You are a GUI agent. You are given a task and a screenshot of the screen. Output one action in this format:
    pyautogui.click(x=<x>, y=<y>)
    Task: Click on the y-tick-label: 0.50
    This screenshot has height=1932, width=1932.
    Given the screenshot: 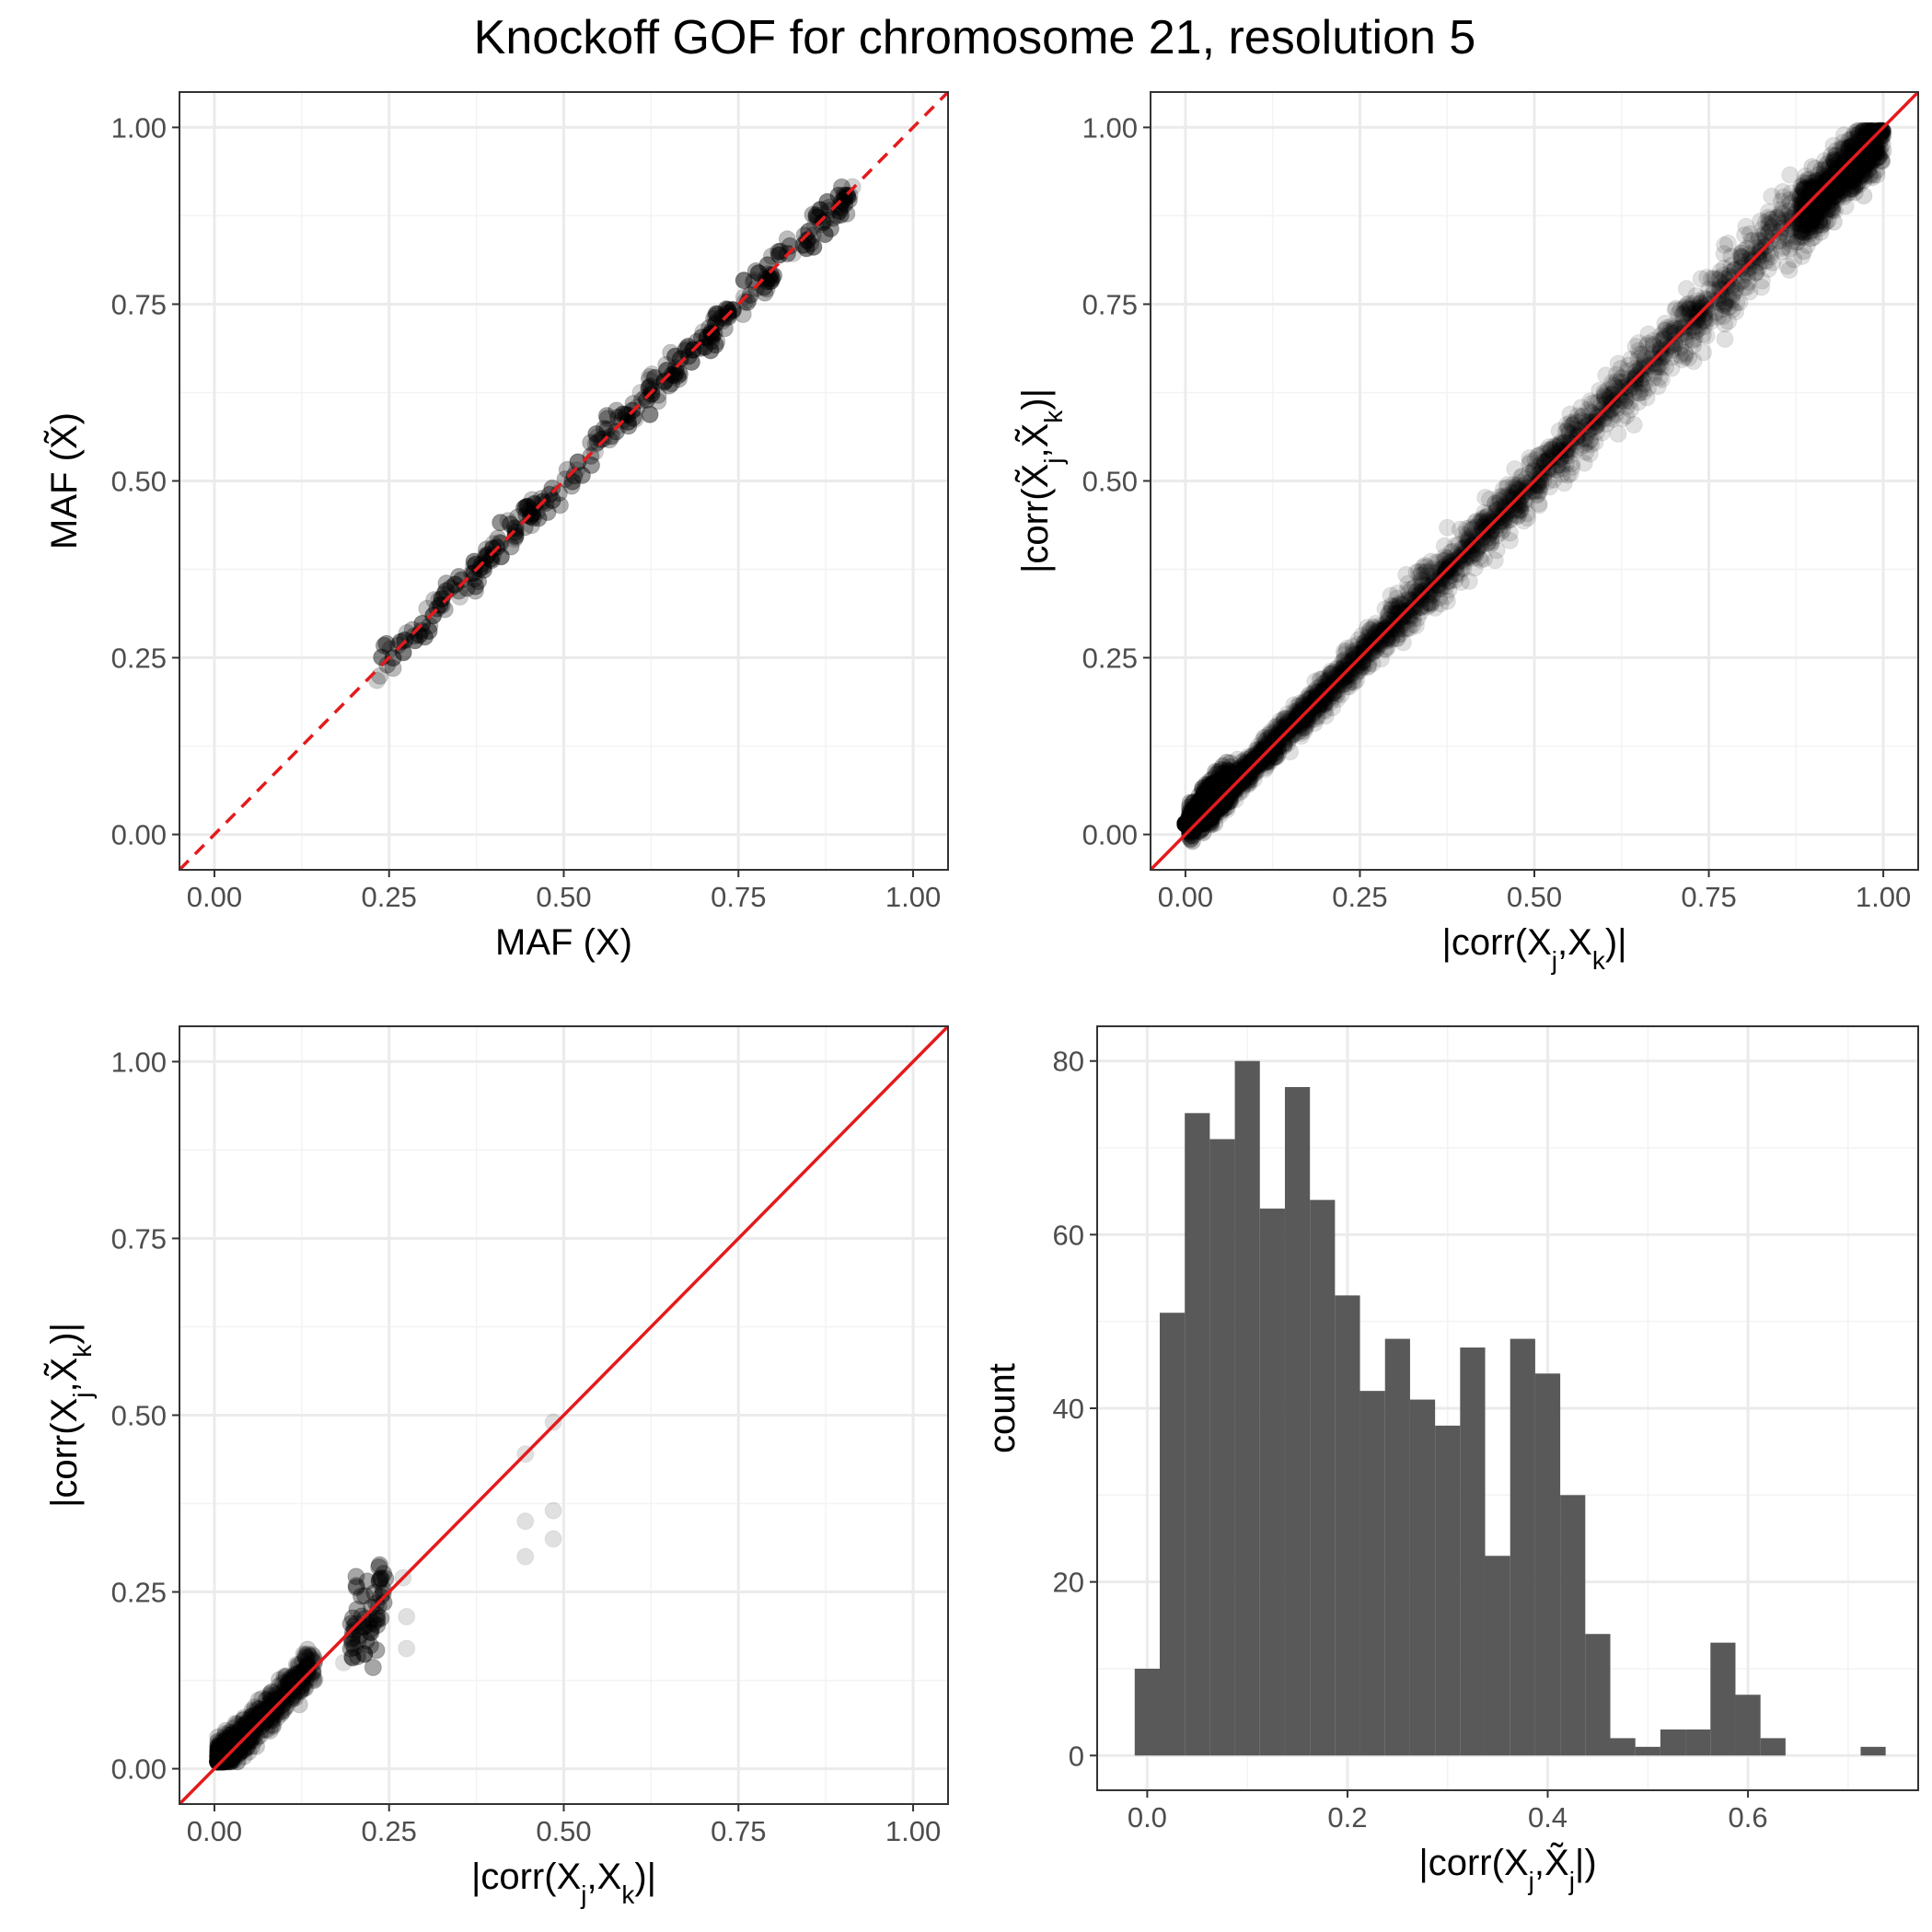 What is the action you would take?
    pyautogui.click(x=139, y=482)
    